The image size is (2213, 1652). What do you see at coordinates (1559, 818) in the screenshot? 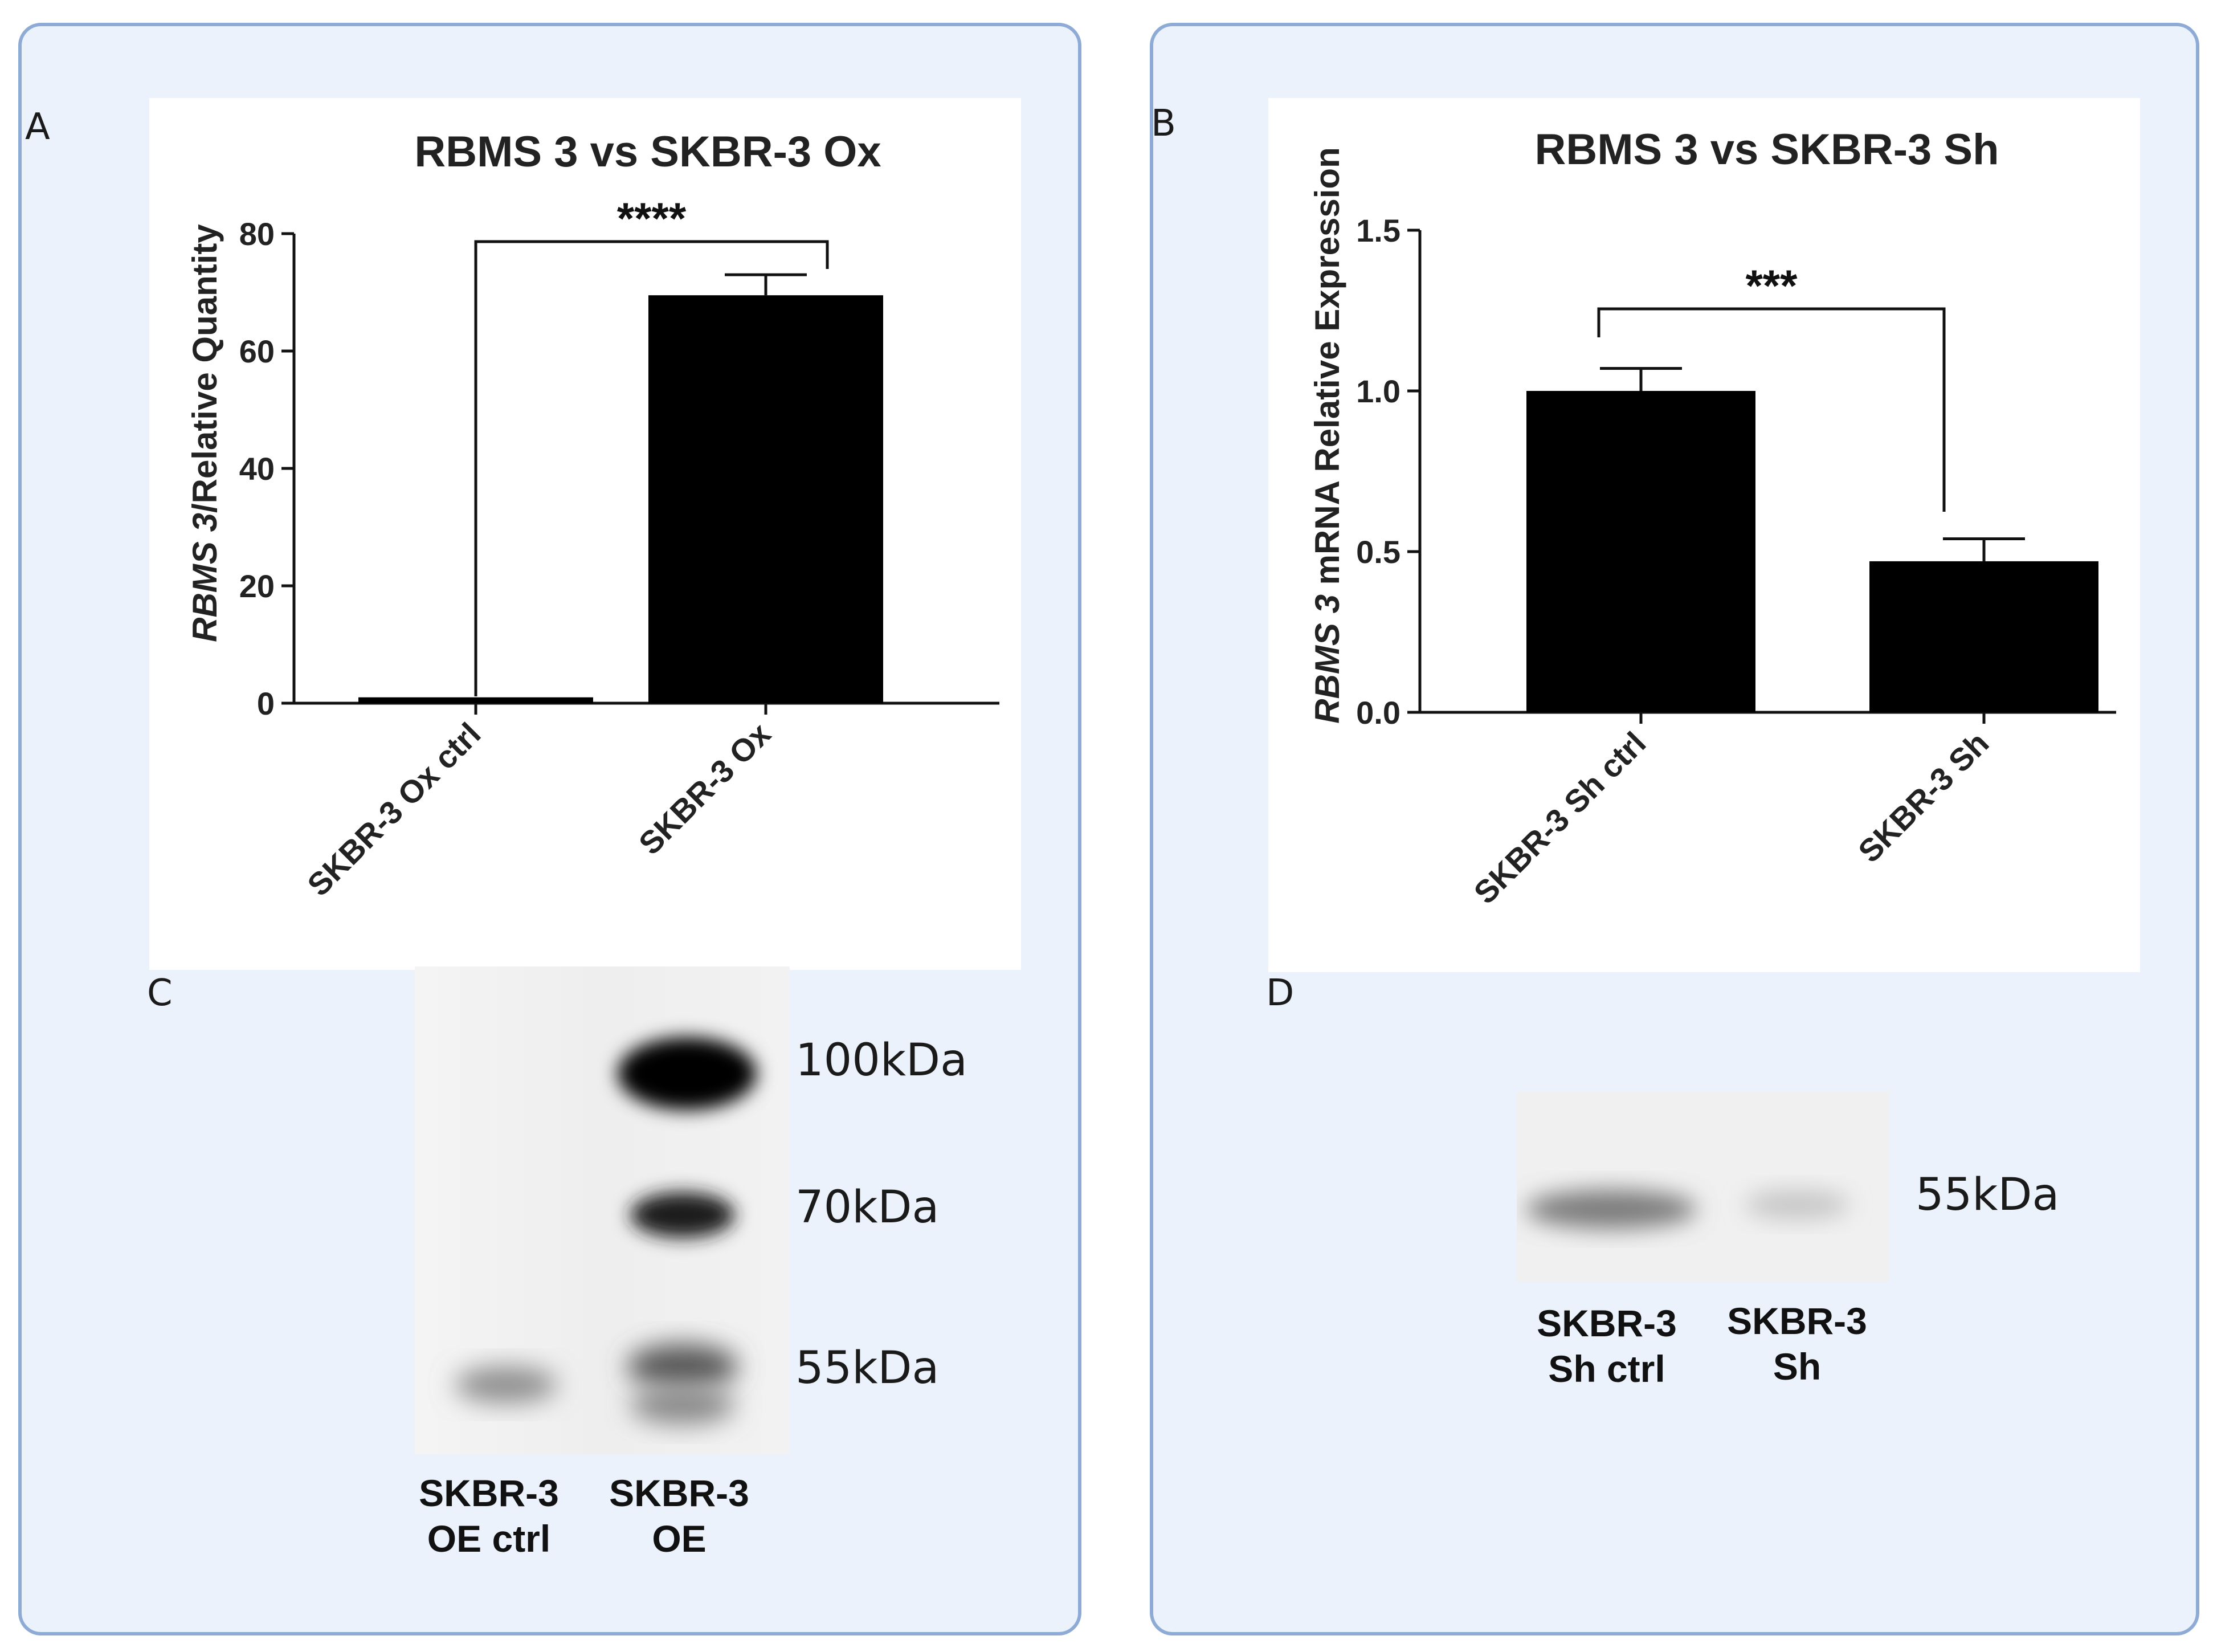
I see `chart-b-category-label: SKBR-3 Sh ctrl` at bounding box center [1559, 818].